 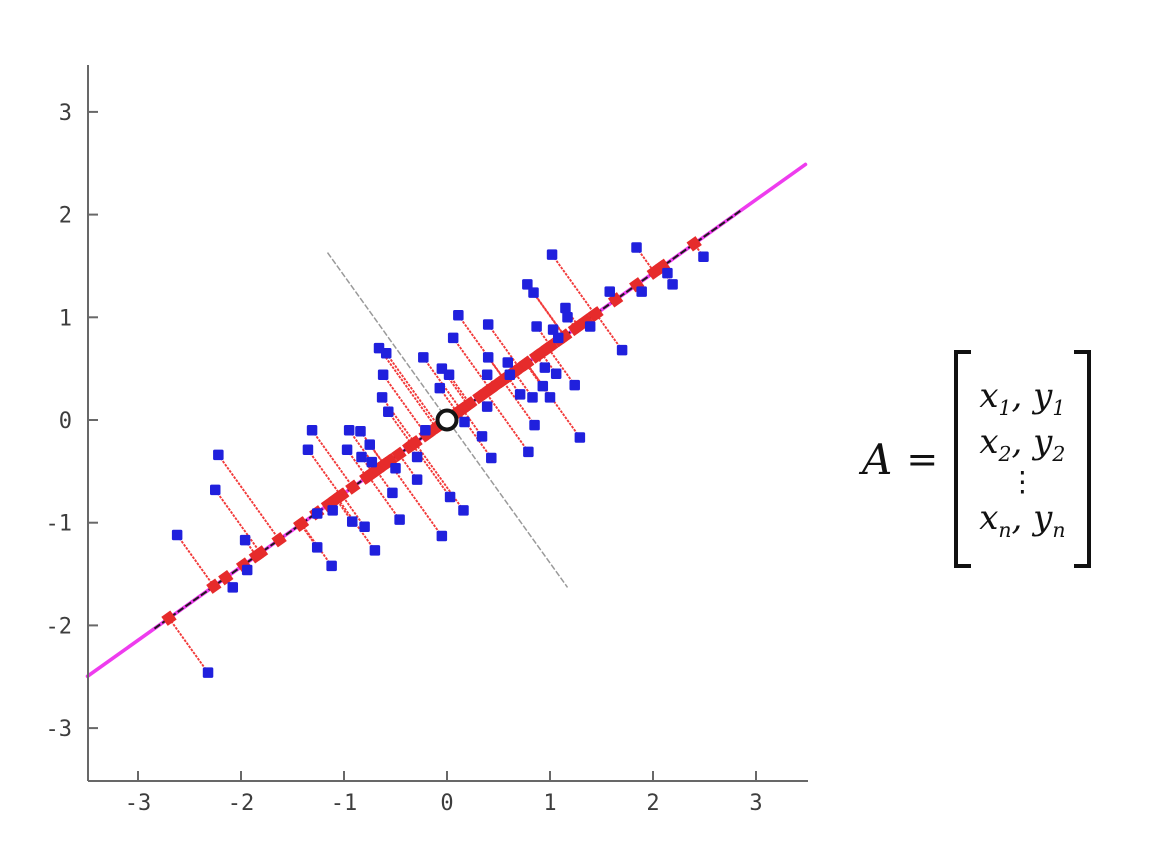 I want to click on matrix-left-bracket, so click(x=963, y=459).